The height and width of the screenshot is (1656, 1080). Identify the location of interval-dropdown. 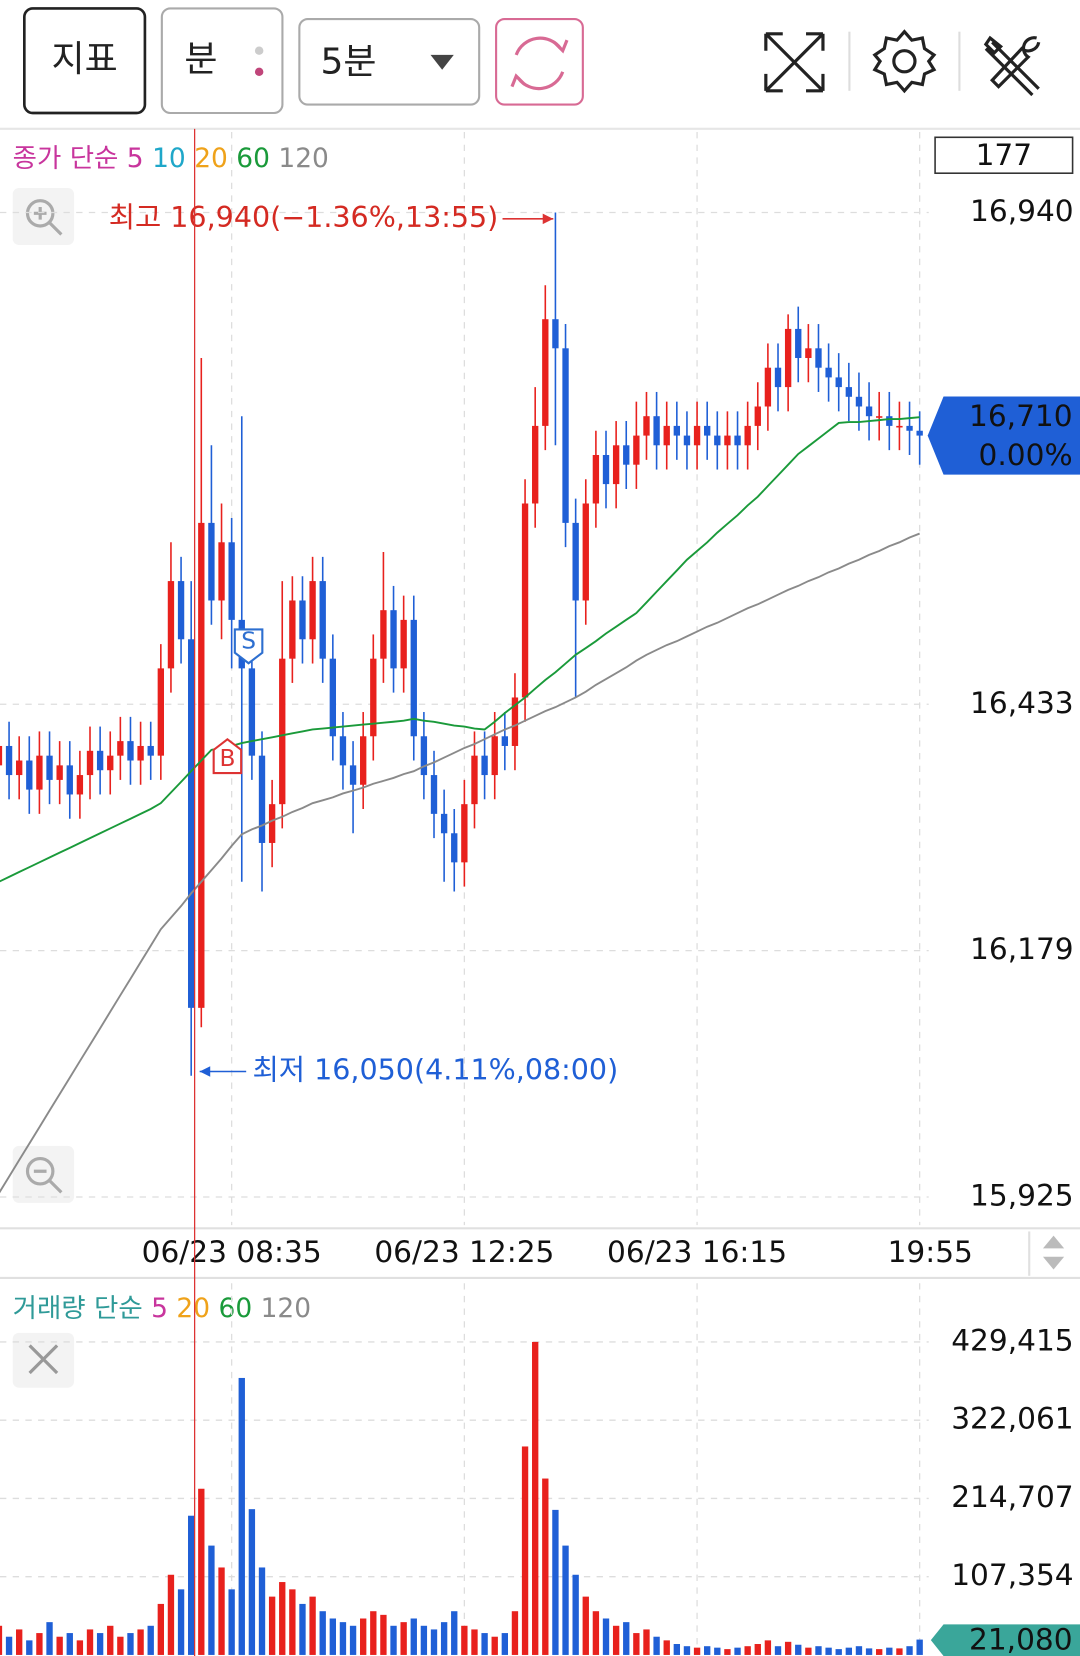
(389, 61).